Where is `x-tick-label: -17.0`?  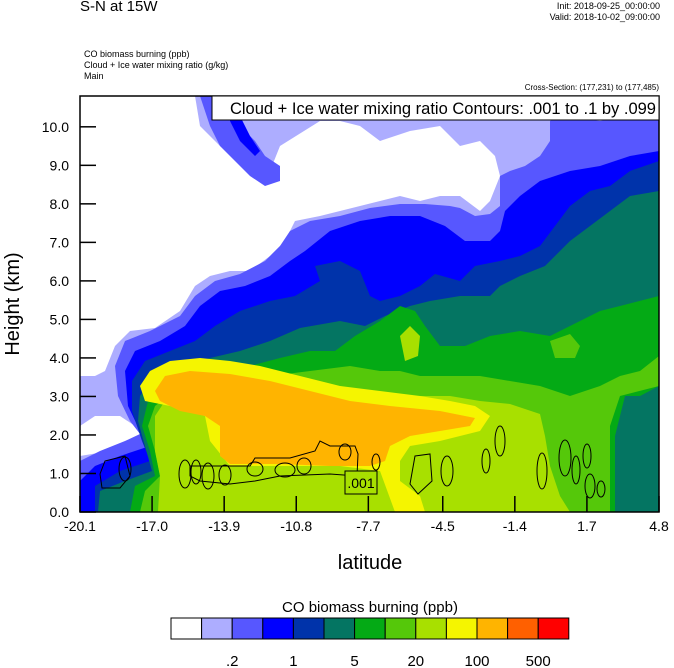
x-tick-label: -17.0 is located at coordinates (152, 526).